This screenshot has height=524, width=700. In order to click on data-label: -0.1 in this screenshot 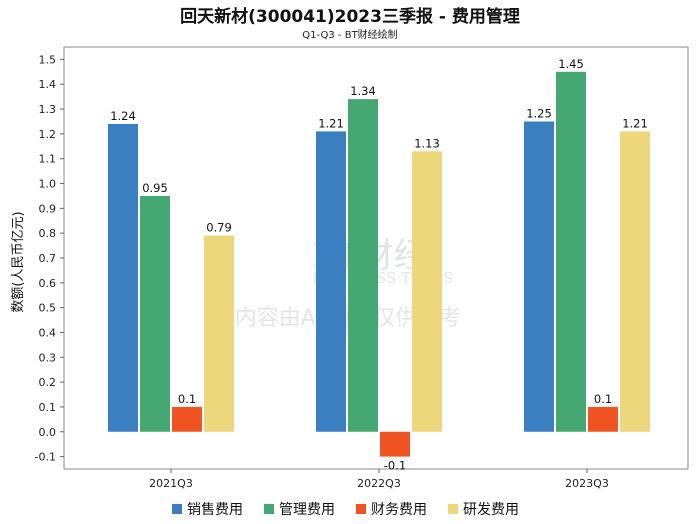, I will do `click(395, 466)`.